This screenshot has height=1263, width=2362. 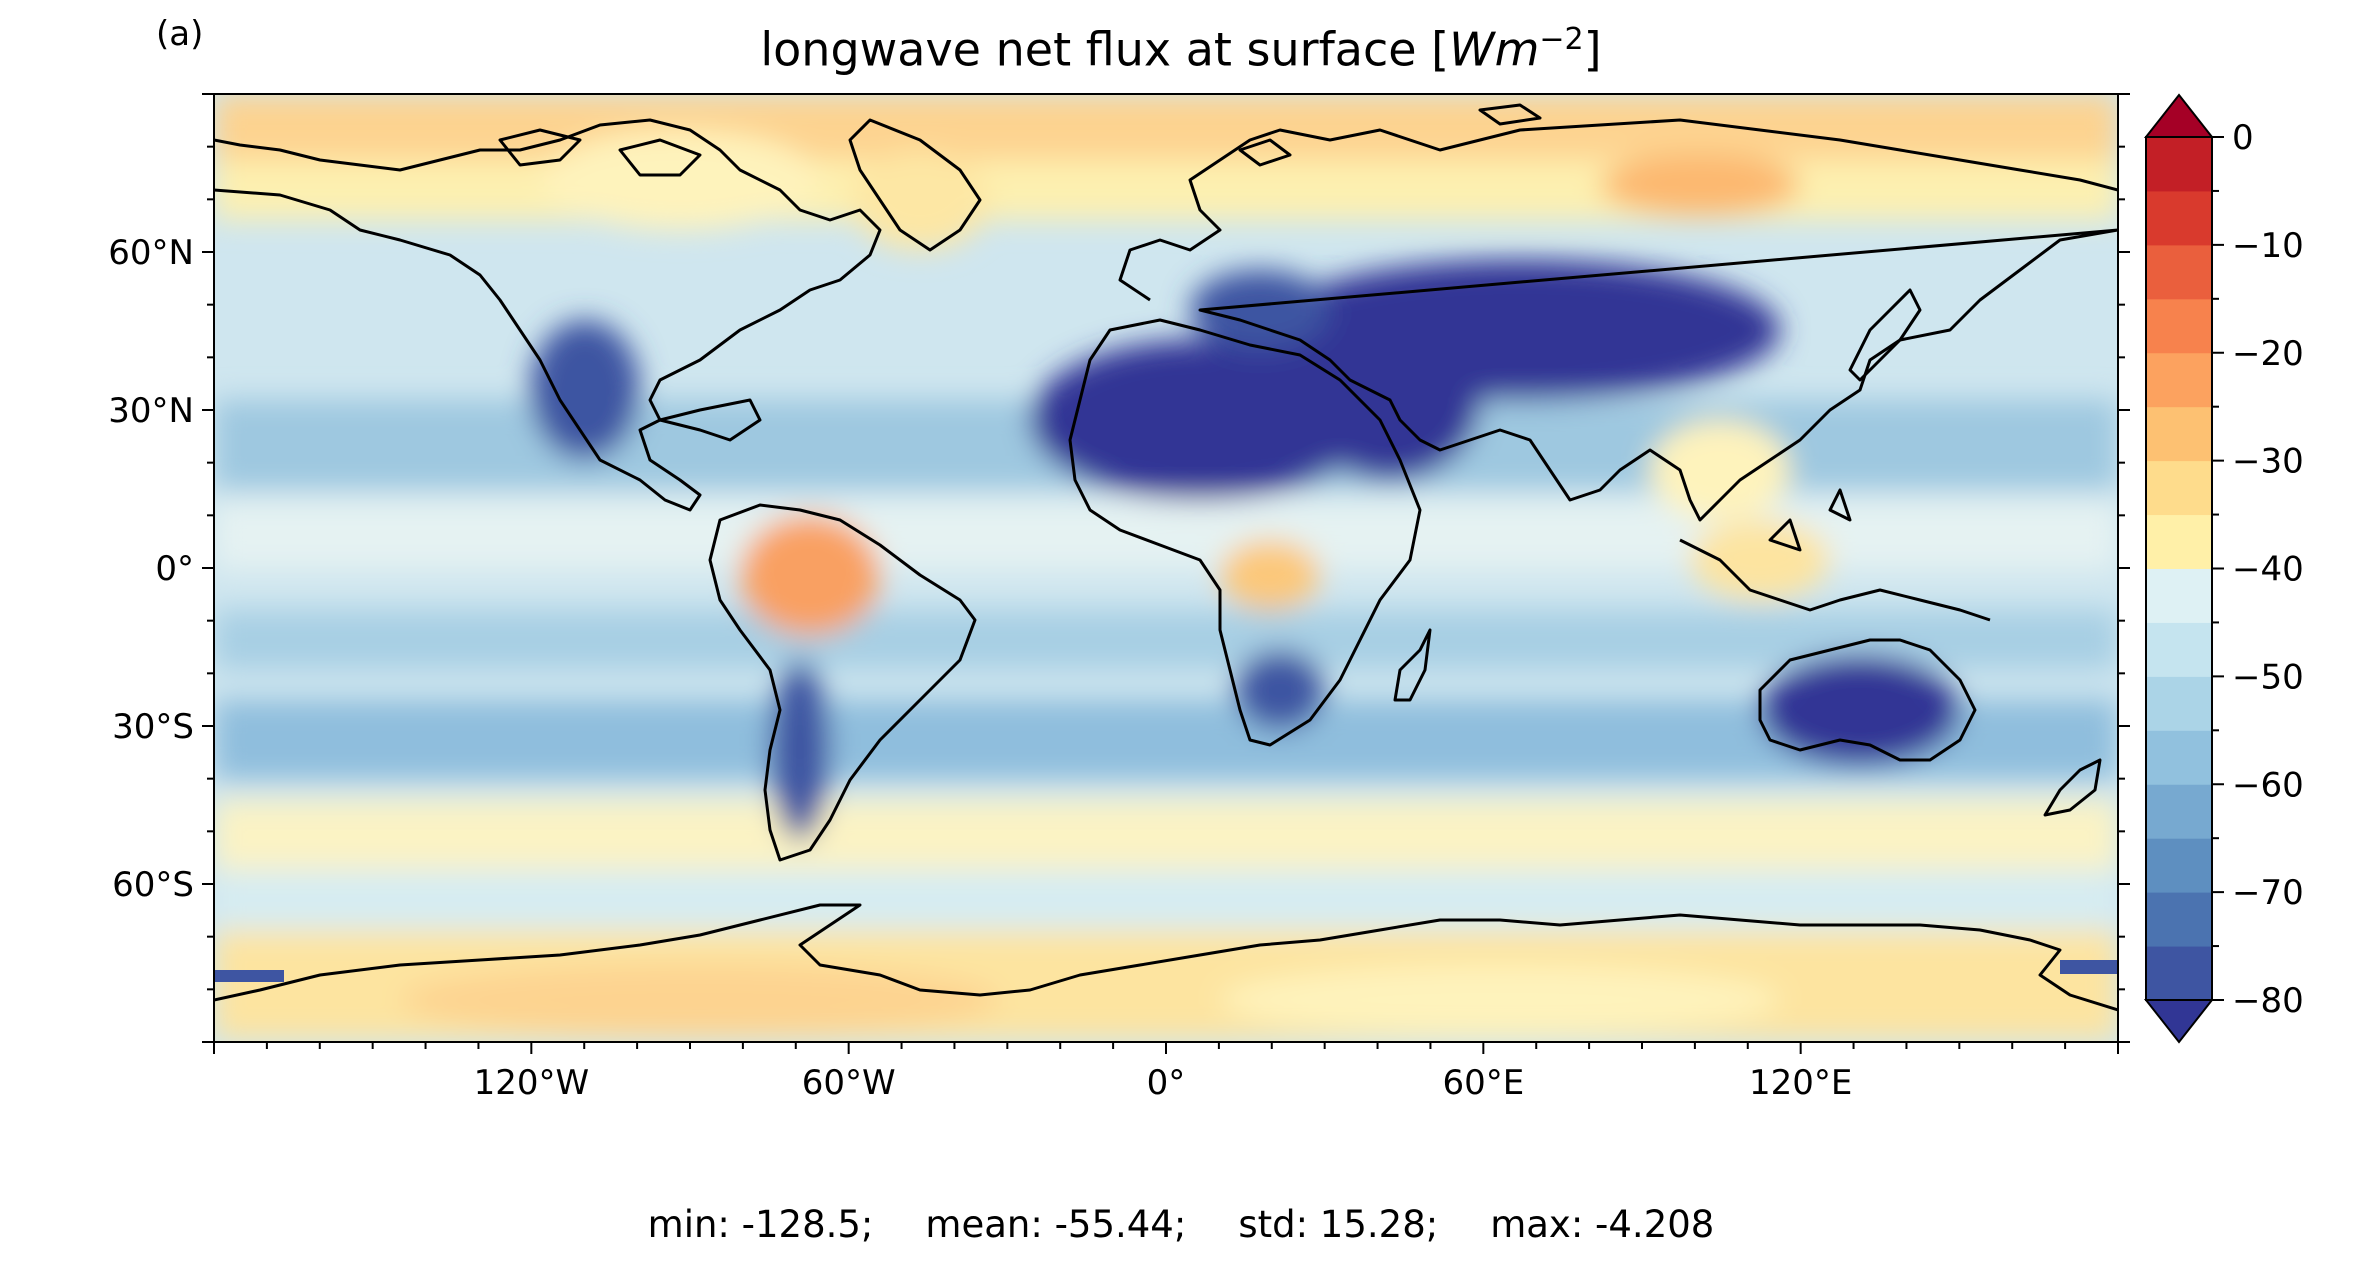 I want to click on colorbar-tick-label: −20, so click(x=2268, y=354).